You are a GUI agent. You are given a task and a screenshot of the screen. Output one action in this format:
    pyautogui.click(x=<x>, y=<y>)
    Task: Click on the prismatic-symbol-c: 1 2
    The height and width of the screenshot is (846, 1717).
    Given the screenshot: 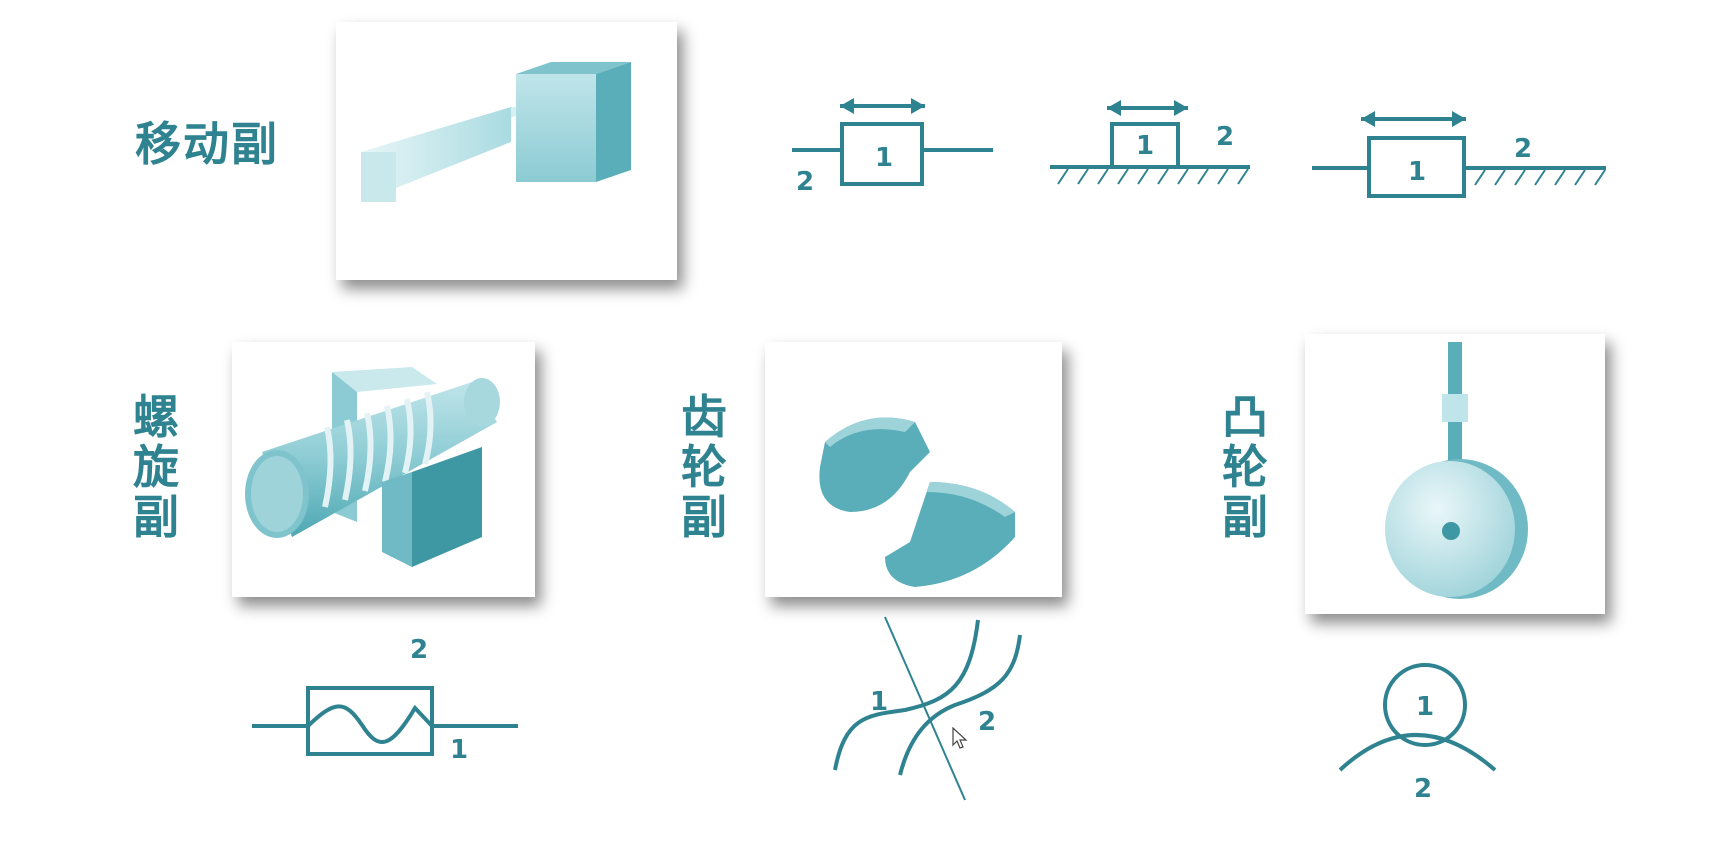 What is the action you would take?
    pyautogui.click(x=1459, y=154)
    